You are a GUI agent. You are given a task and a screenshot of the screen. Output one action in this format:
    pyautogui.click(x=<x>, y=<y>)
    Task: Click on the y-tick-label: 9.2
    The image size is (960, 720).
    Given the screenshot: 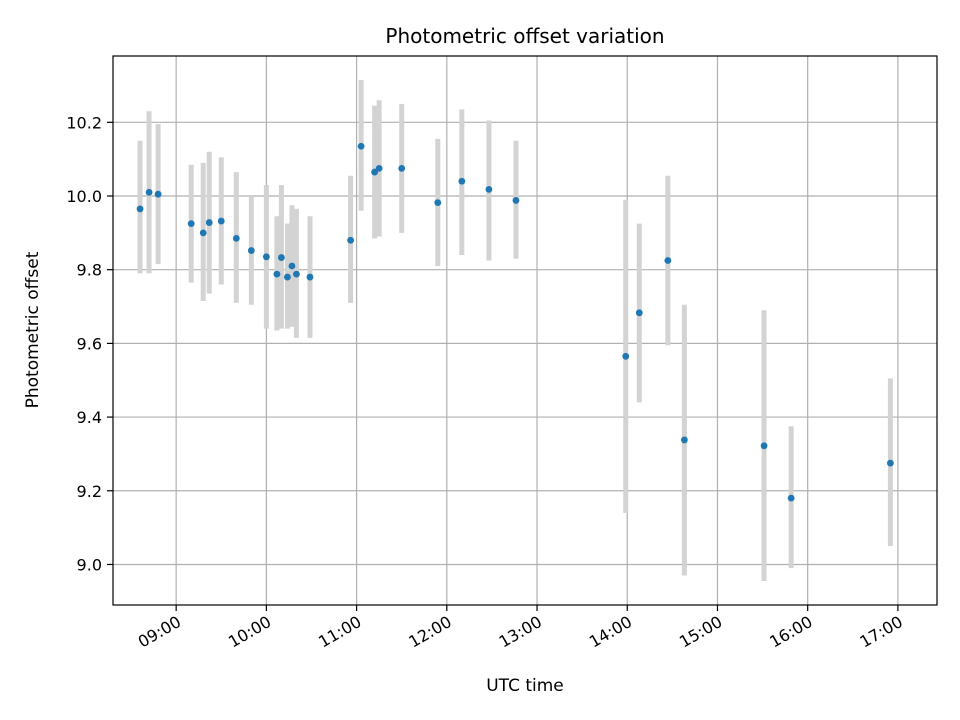 What is the action you would take?
    pyautogui.click(x=89, y=491)
    